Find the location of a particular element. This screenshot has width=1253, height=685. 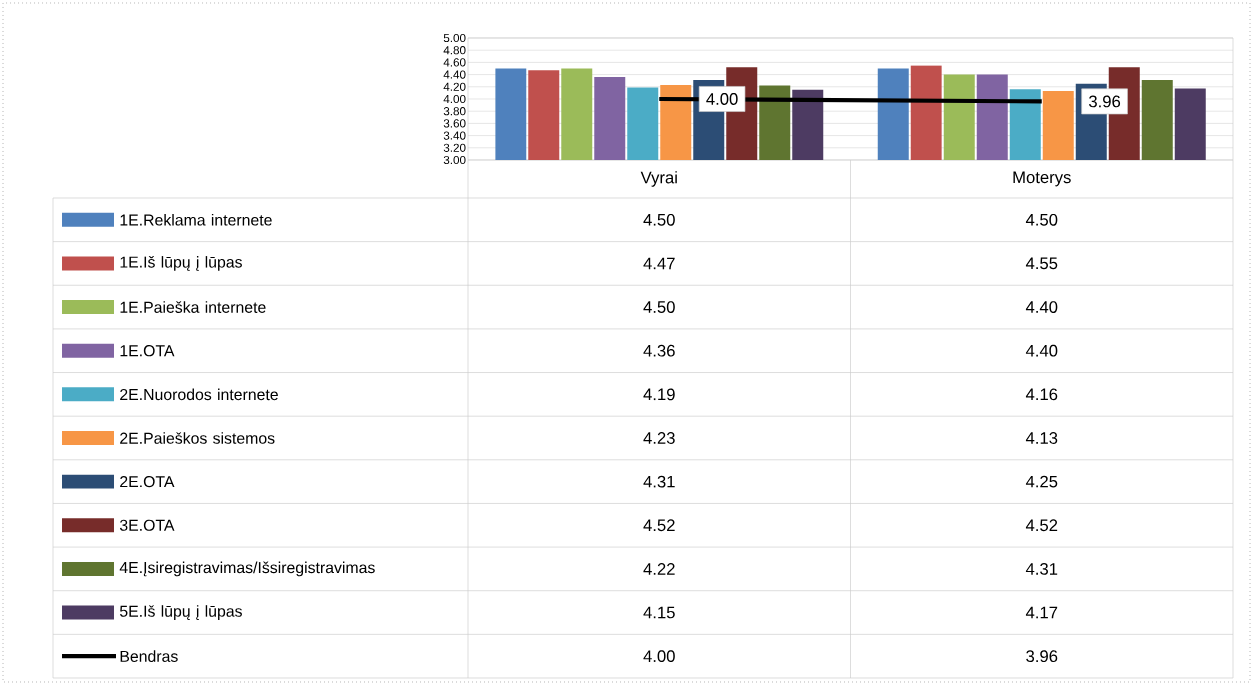

y-tick-label: 3.60 is located at coordinates (454, 123).